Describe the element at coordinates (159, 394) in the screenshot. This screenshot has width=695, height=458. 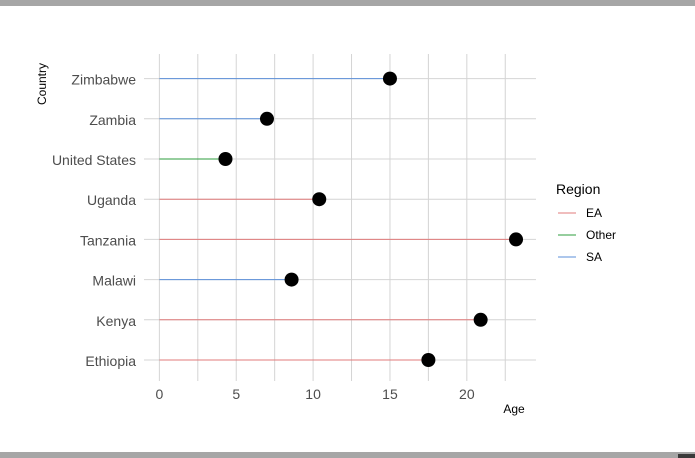
I see `x-tick-label: 0` at that location.